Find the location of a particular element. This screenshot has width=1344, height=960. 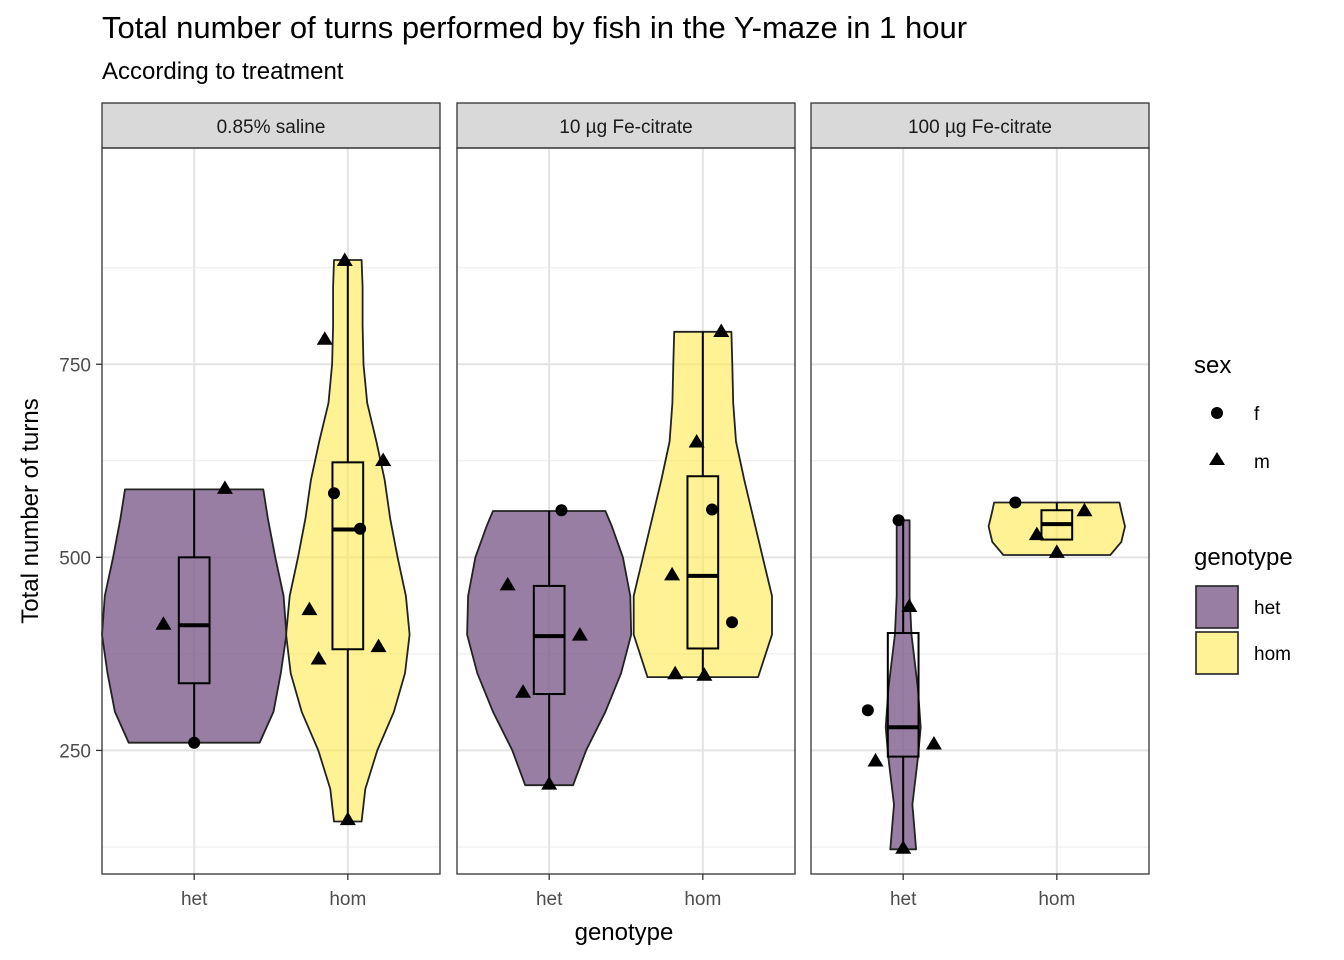

legend-key-f is located at coordinates (1217, 413).